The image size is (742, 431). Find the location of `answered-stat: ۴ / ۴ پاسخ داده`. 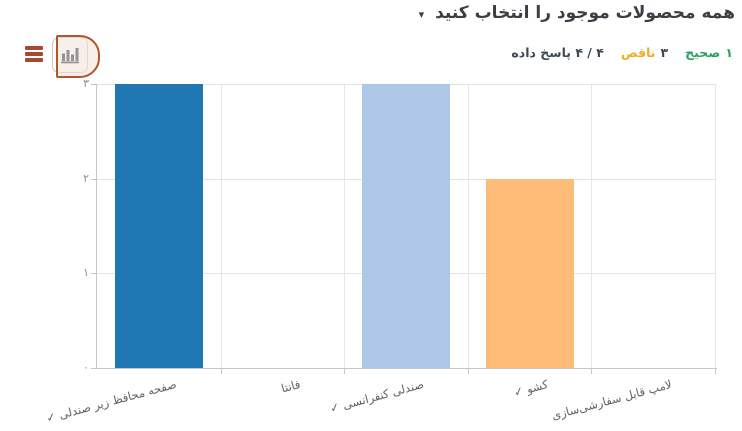

answered-stat: ۴ / ۴ پاسخ داده is located at coordinates (557, 52).